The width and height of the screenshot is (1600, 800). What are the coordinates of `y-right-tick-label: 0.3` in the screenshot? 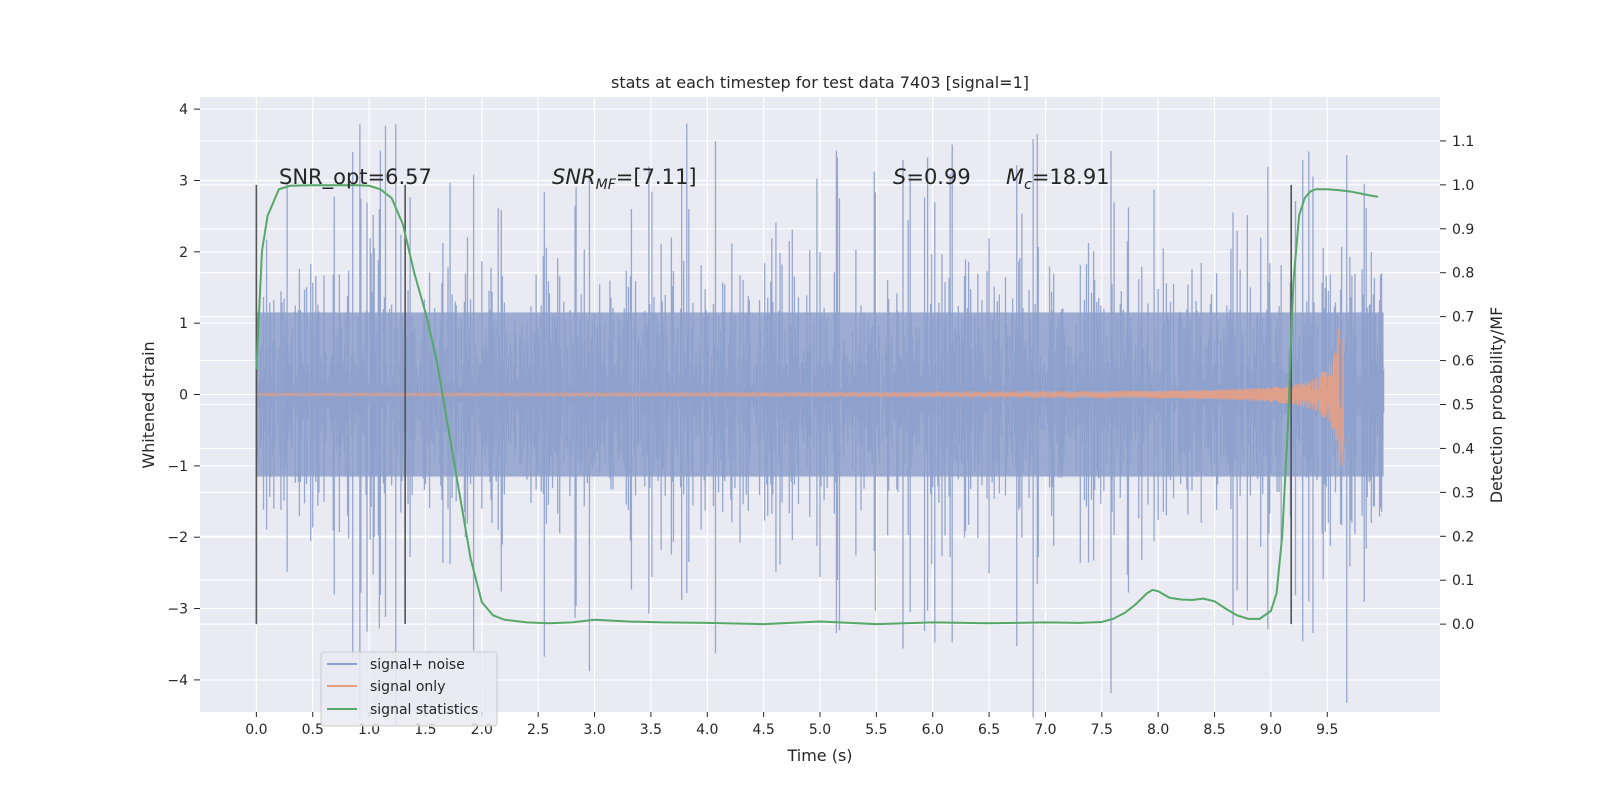 It's located at (1463, 493).